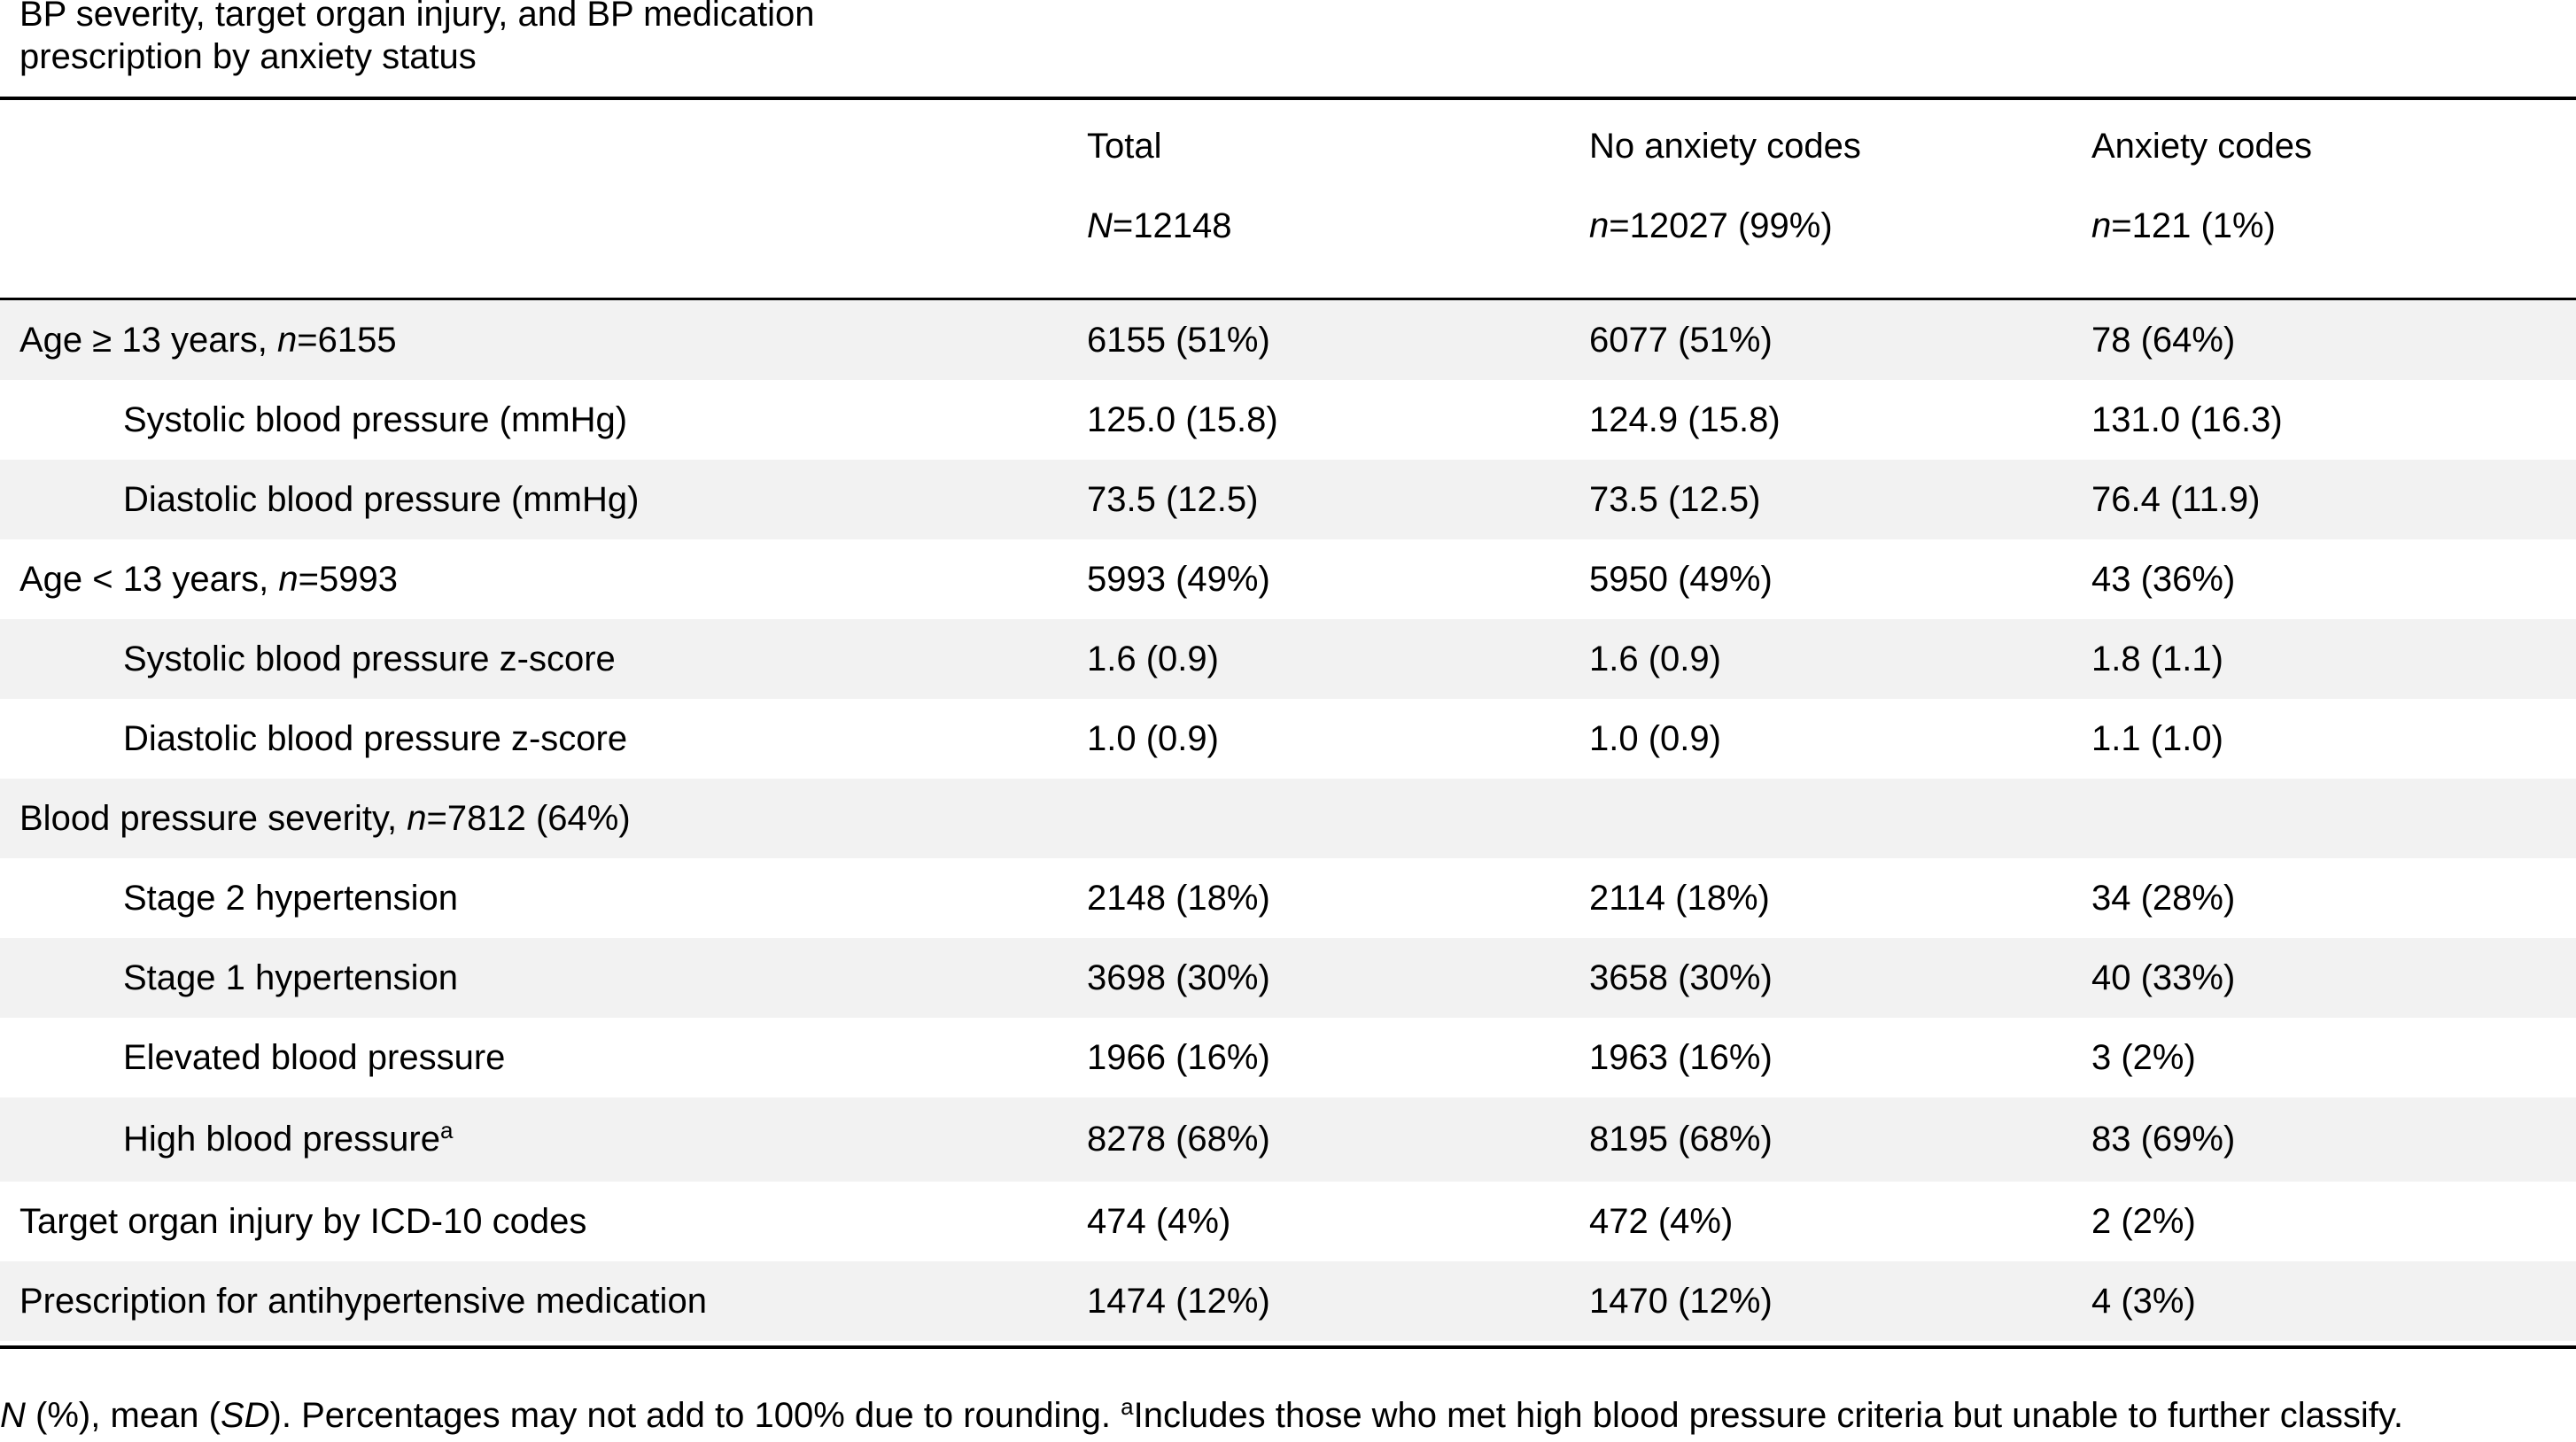 This screenshot has height=1442, width=2576. Describe the element at coordinates (1681, 340) in the screenshot. I see `cell-no-anxiety: 6077 (51%)` at that location.